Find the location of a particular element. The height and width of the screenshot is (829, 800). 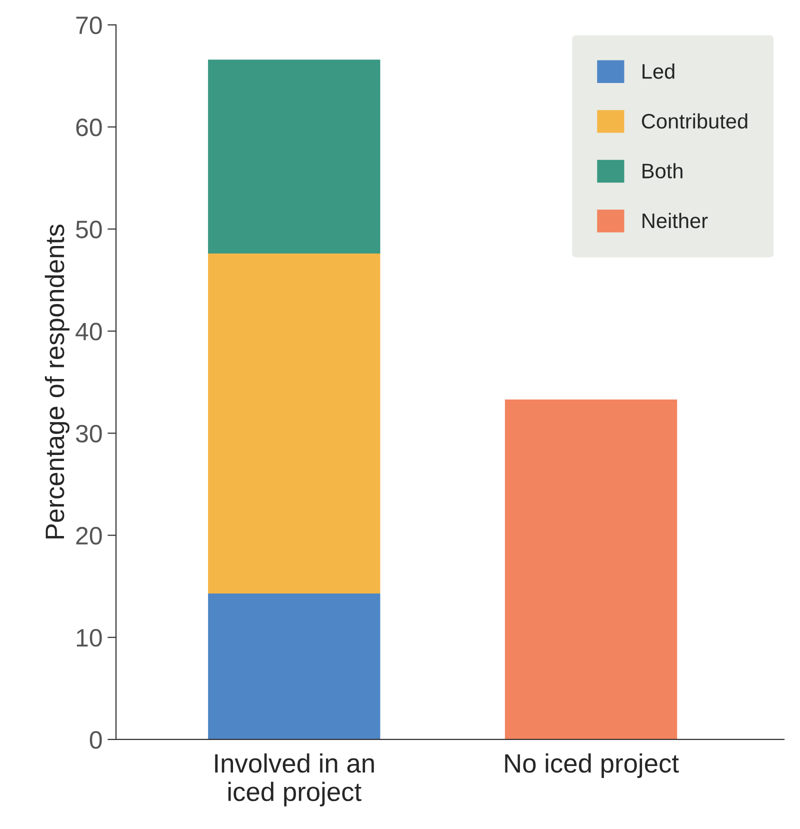

legend-label: Neither is located at coordinates (675, 220).